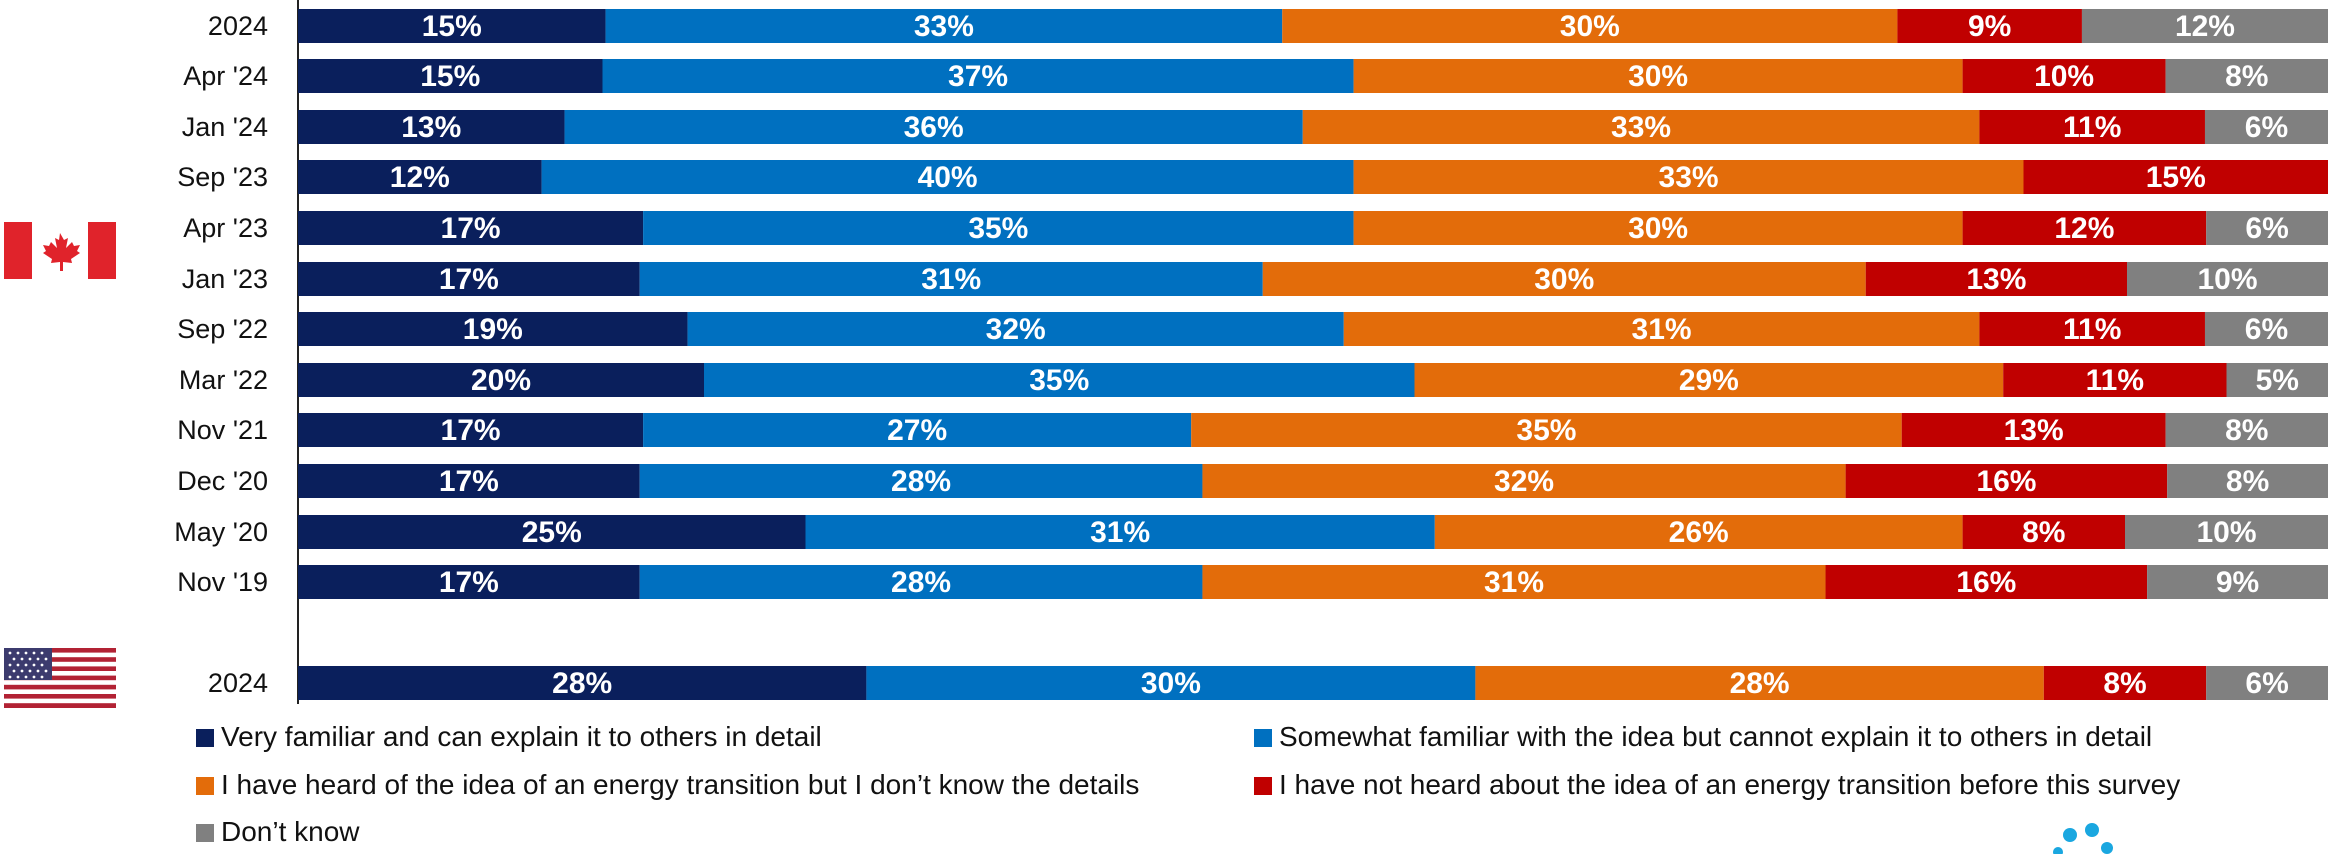  I want to click on data-label: 29%, so click(1709, 380).